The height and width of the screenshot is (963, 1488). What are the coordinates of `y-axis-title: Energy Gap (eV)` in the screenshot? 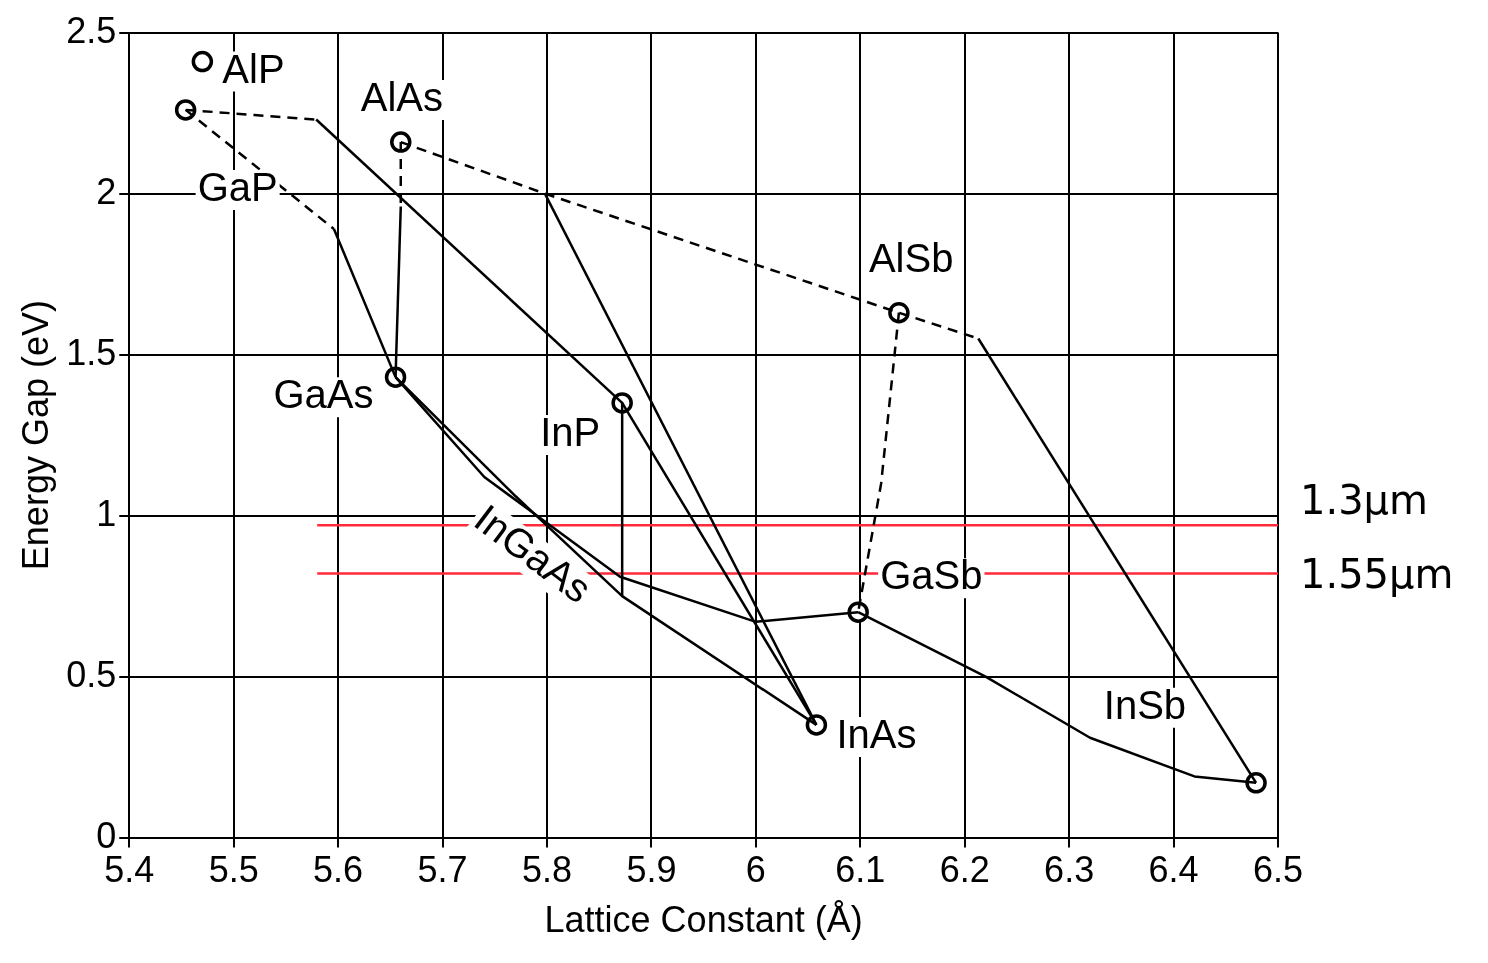 It's located at (35, 435).